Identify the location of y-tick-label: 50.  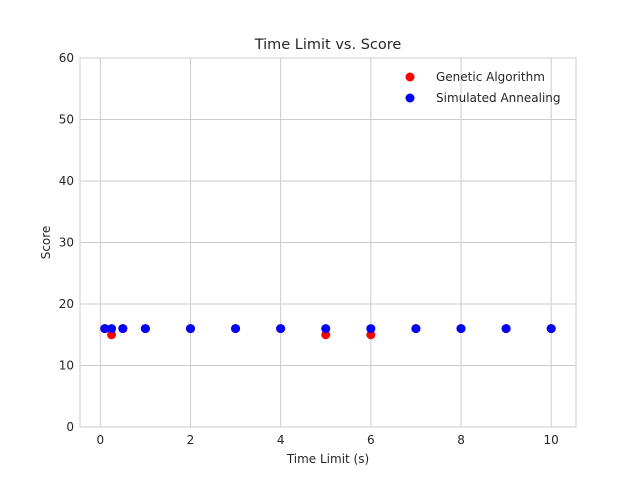
(66, 120).